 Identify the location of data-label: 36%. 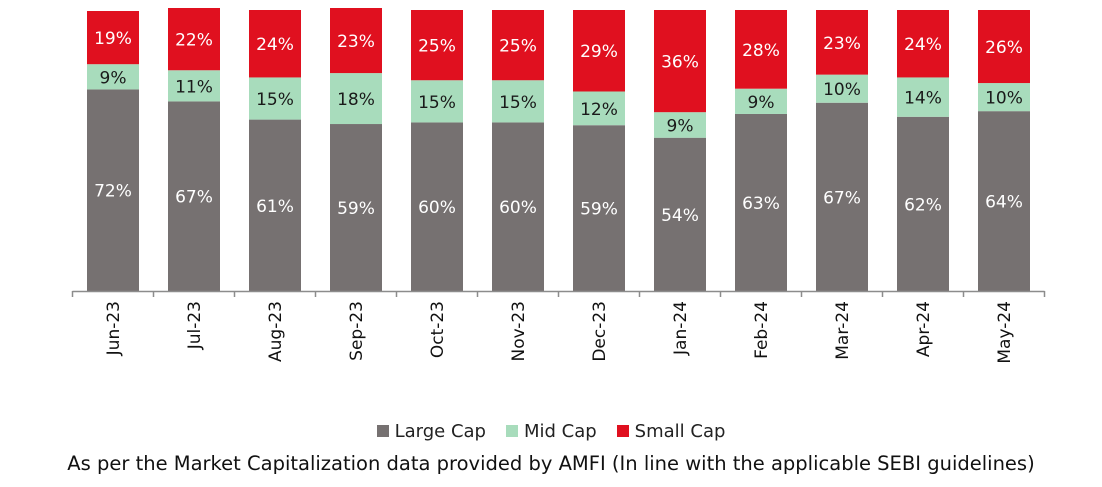
(680, 63).